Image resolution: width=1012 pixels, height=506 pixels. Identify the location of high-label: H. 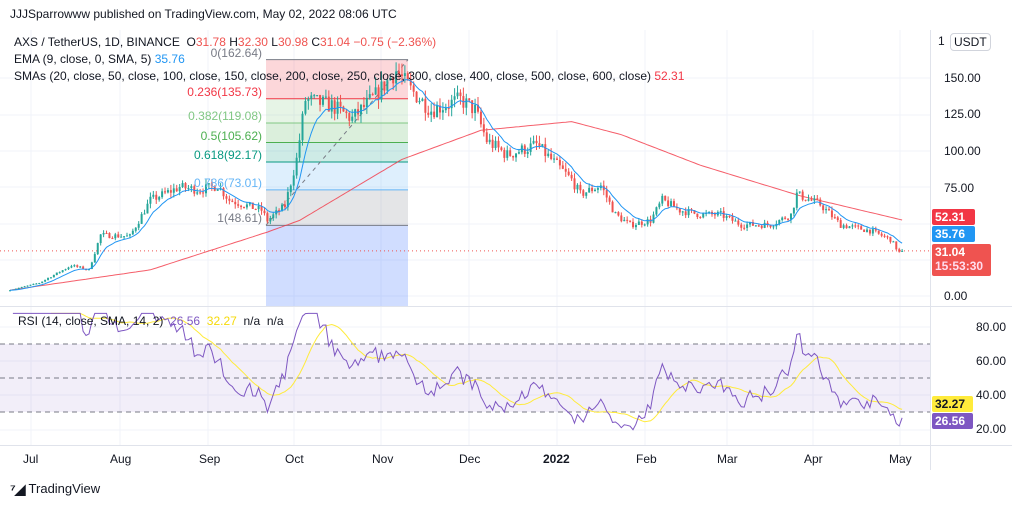
(233, 42).